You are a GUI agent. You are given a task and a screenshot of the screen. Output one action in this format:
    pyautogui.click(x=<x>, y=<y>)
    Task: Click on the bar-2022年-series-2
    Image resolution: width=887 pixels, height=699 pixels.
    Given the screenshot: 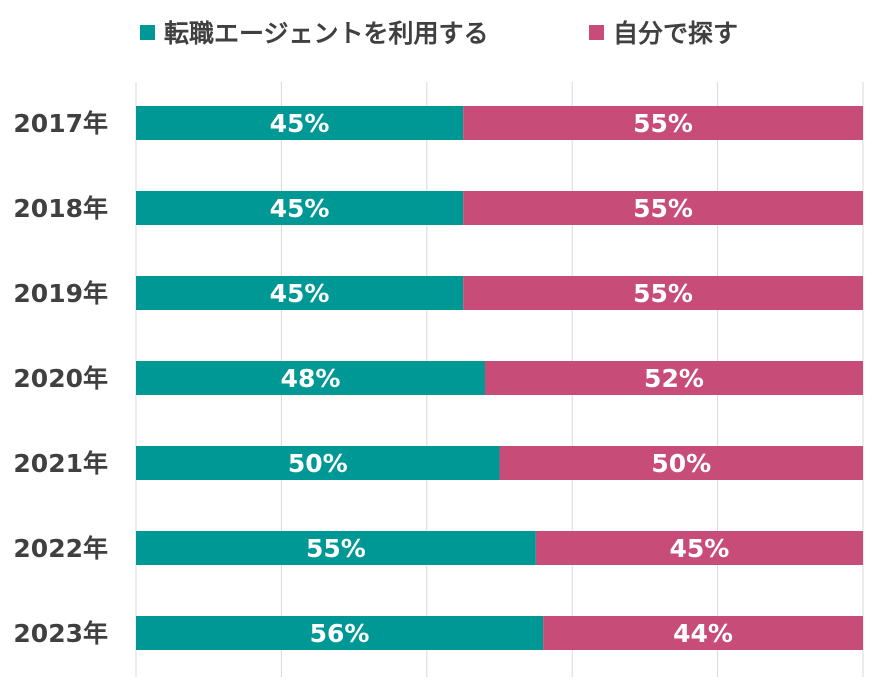 What is the action you would take?
    pyautogui.click(x=699, y=548)
    